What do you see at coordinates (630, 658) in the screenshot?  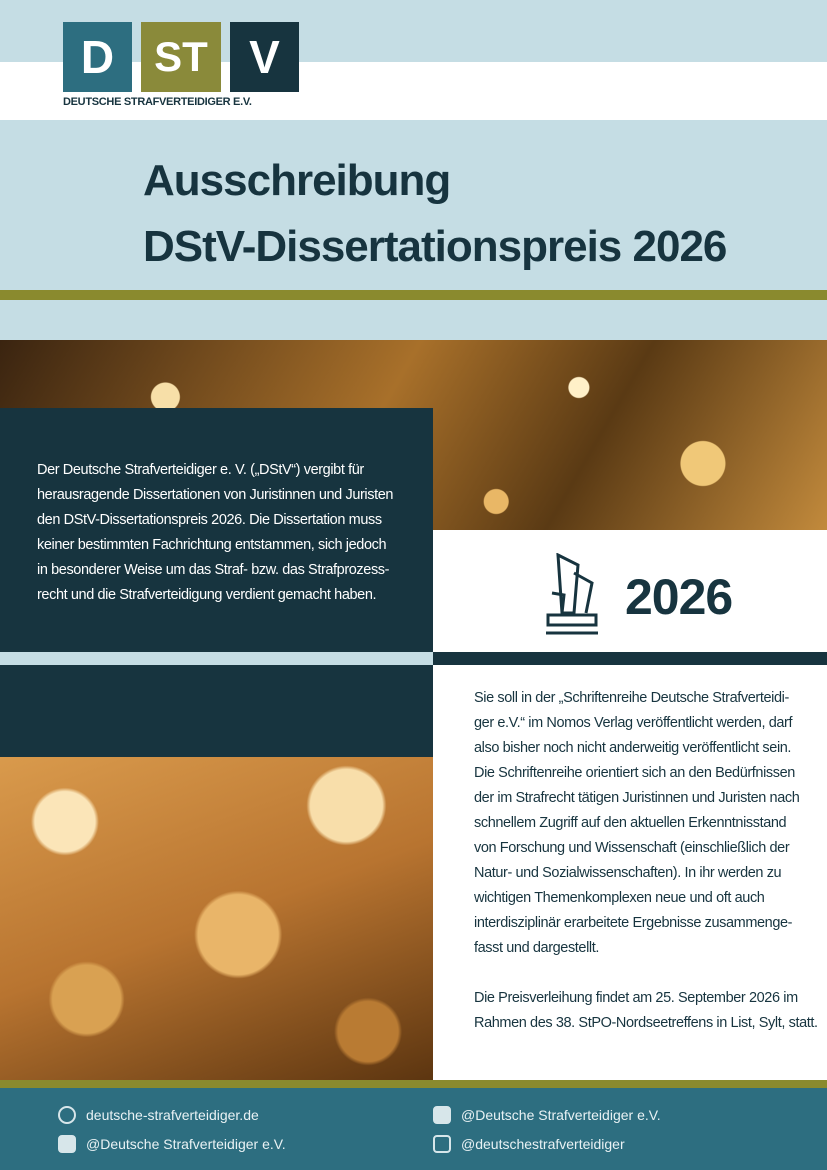 I see `dark-strip` at bounding box center [630, 658].